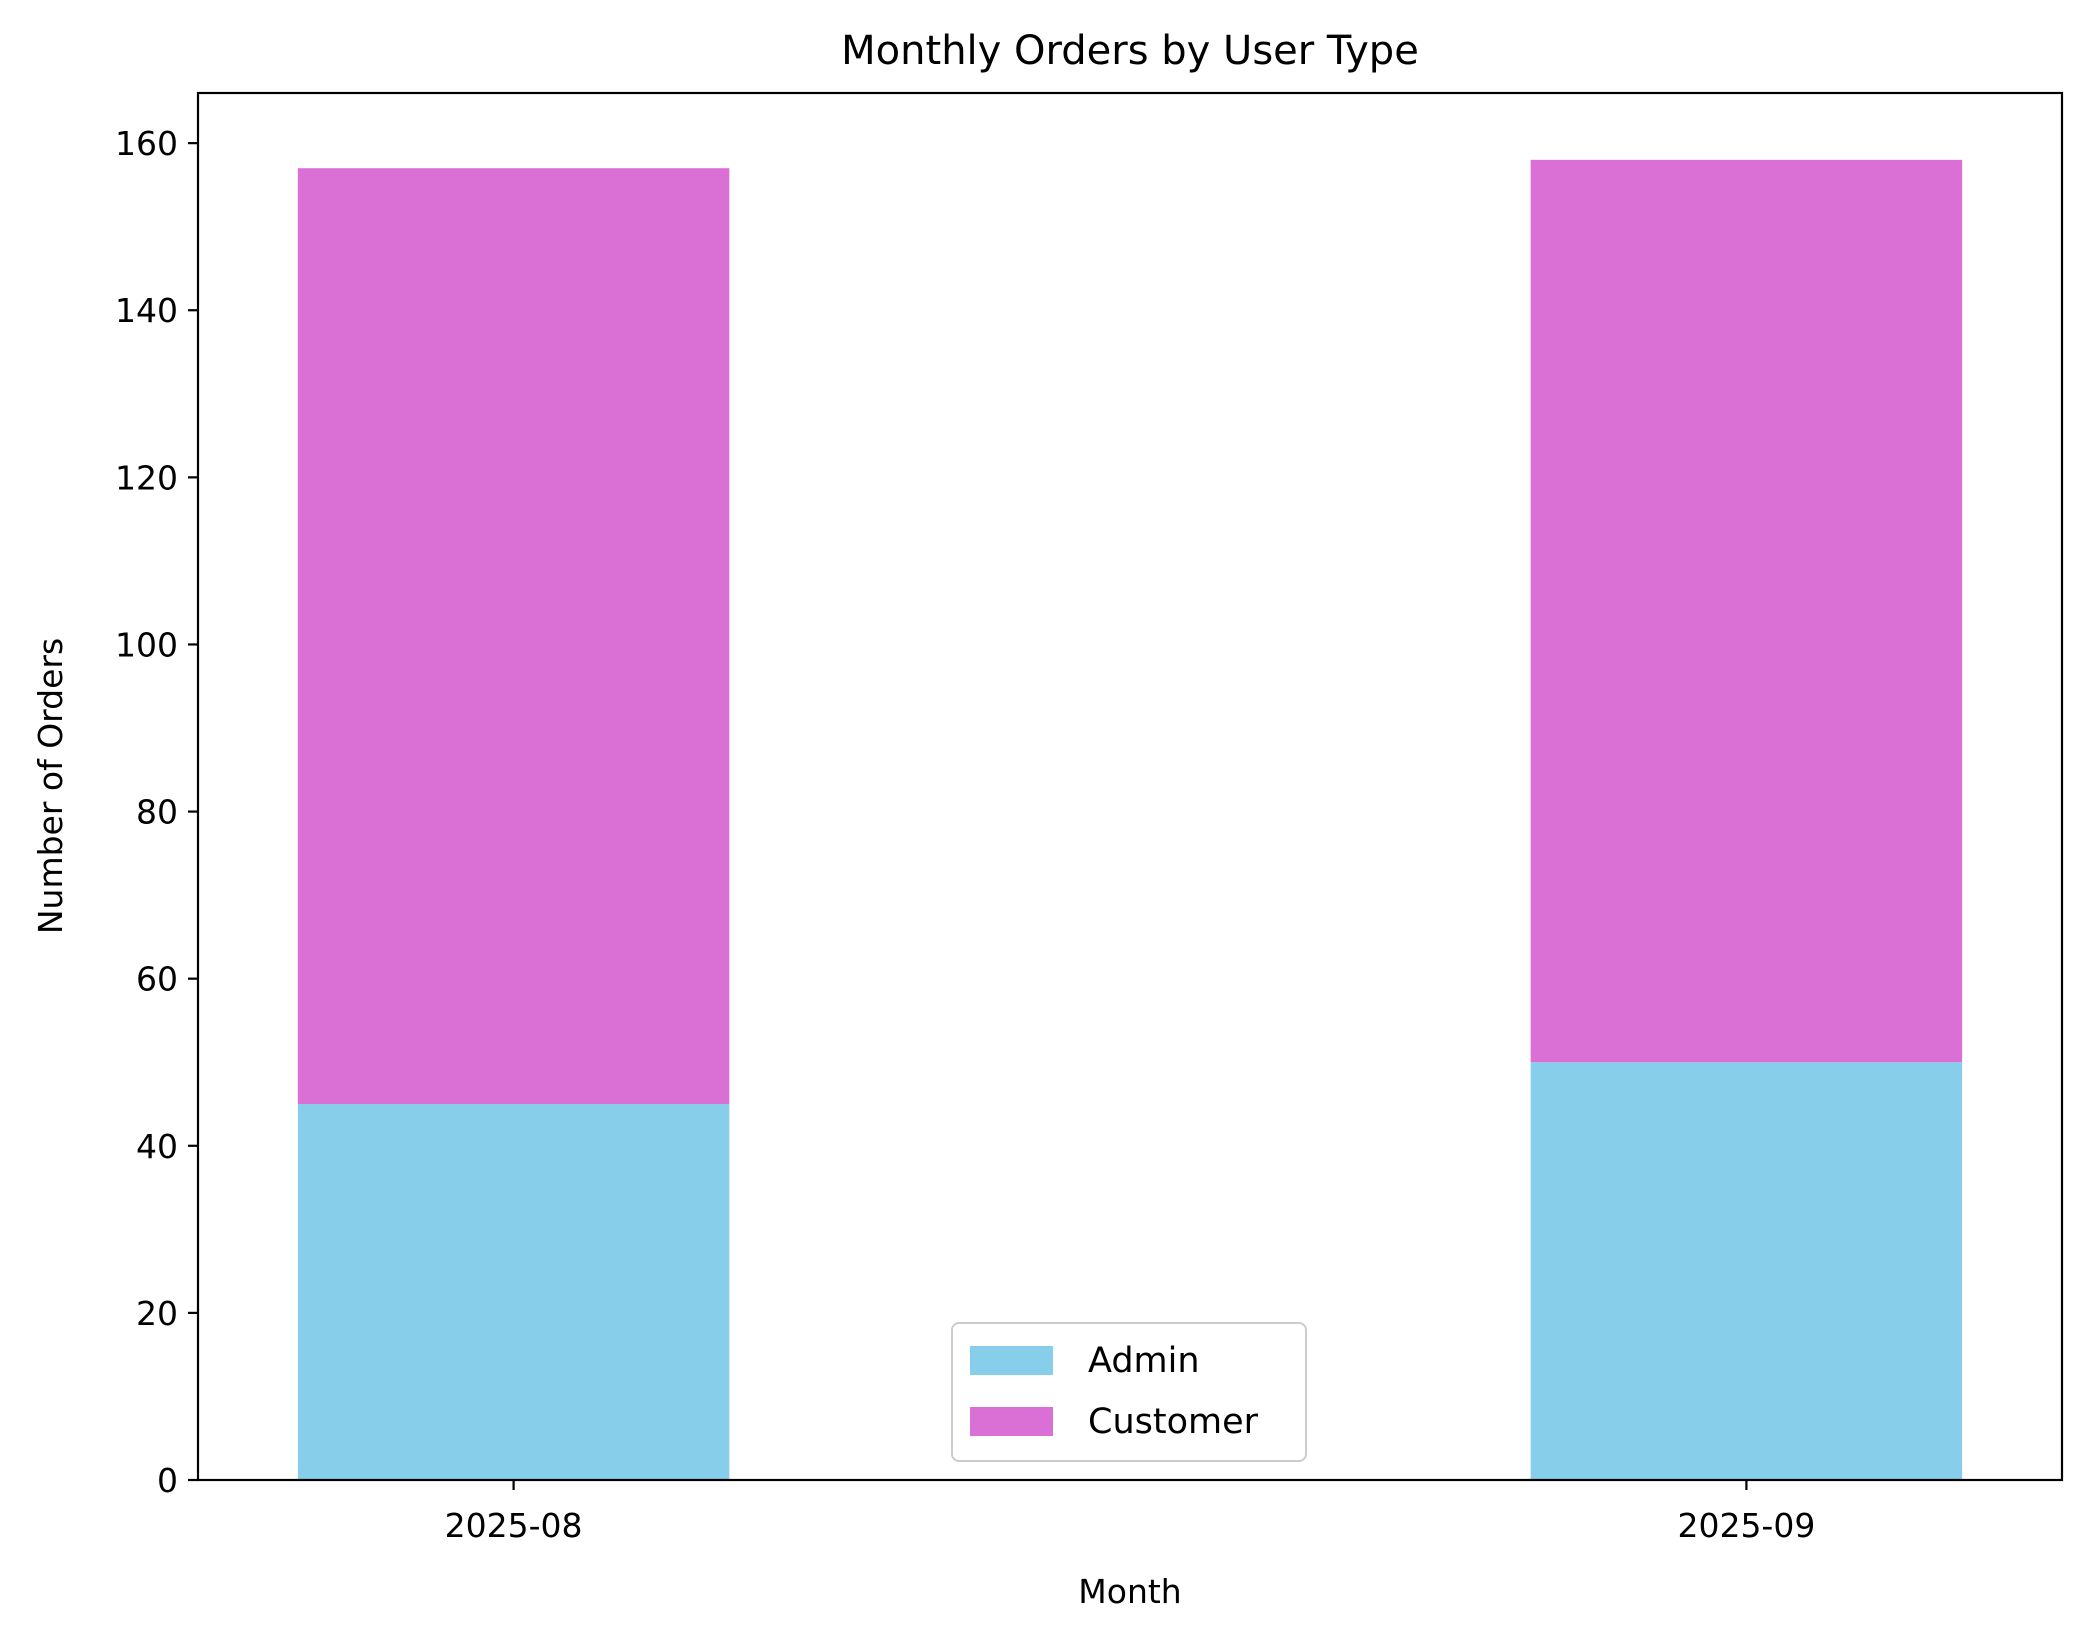 This screenshot has height=1638, width=2087. Describe the element at coordinates (1130, 1512) in the screenshot. I see `x-axis: 2025-08 2025-09` at that location.